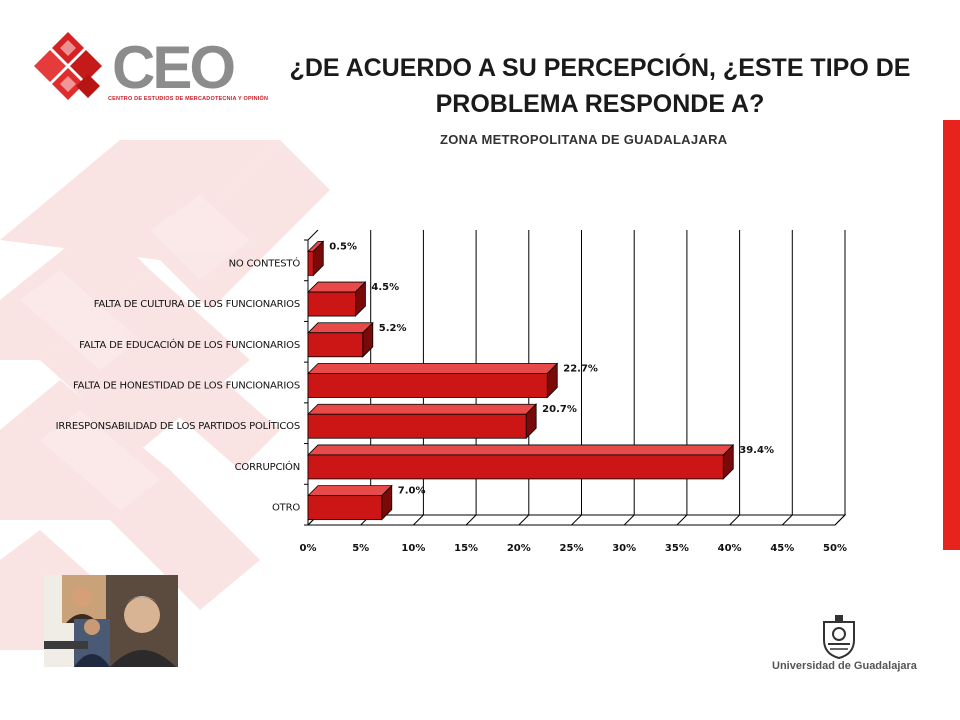 This screenshot has height=720, width=960. Describe the element at coordinates (559, 409) in the screenshot. I see `data-label: 20.7%` at that location.